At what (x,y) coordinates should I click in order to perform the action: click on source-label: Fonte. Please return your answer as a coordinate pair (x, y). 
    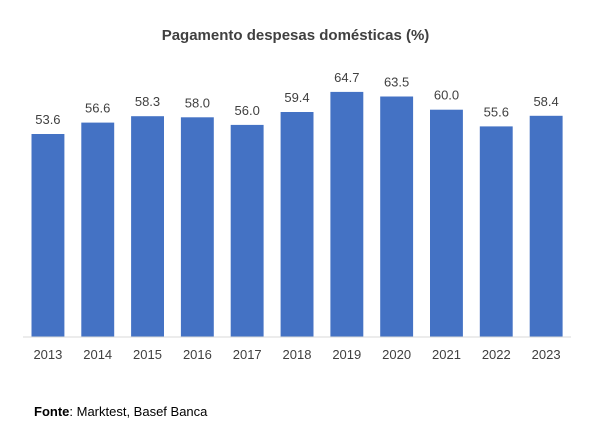
    Looking at the image, I should click on (52, 411).